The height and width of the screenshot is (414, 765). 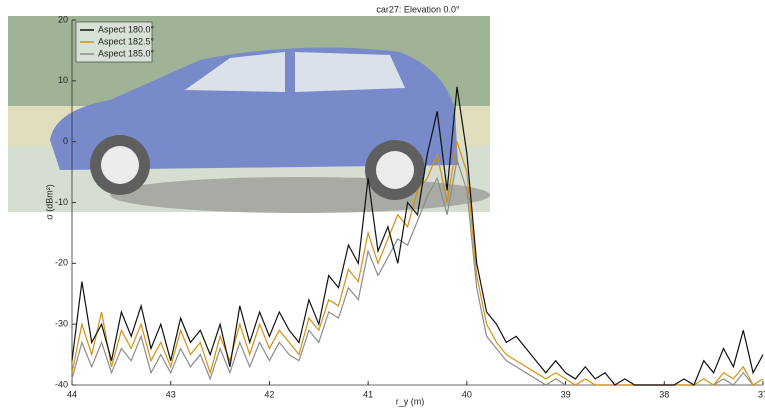 What do you see at coordinates (126, 41) in the screenshot?
I see `legend-label: Aspect 182.5°` at bounding box center [126, 41].